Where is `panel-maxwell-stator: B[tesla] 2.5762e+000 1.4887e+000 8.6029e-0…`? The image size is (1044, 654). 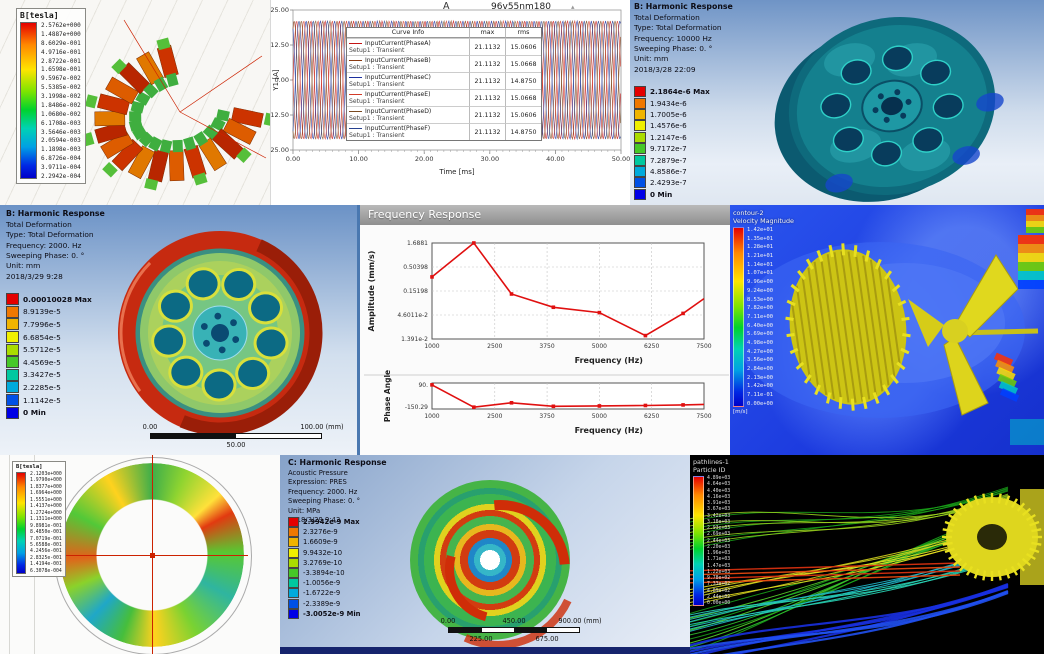
panel-maxwell-stator: B[tesla] 2.5762e+000 1.4887e+000 8.6029e-0… is located at coordinates (135, 102).